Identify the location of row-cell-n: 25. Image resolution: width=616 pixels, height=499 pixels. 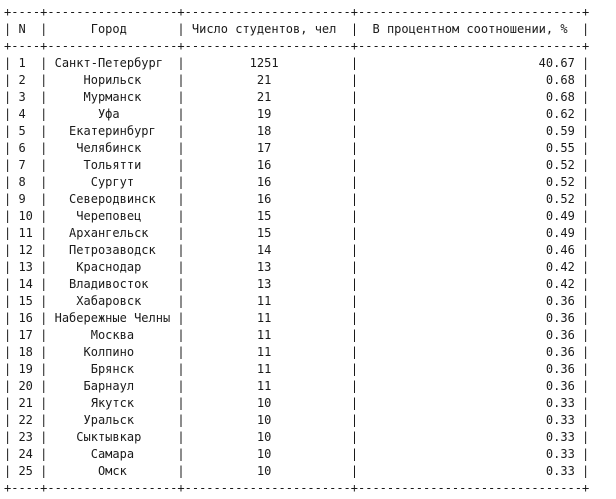
(26, 471).